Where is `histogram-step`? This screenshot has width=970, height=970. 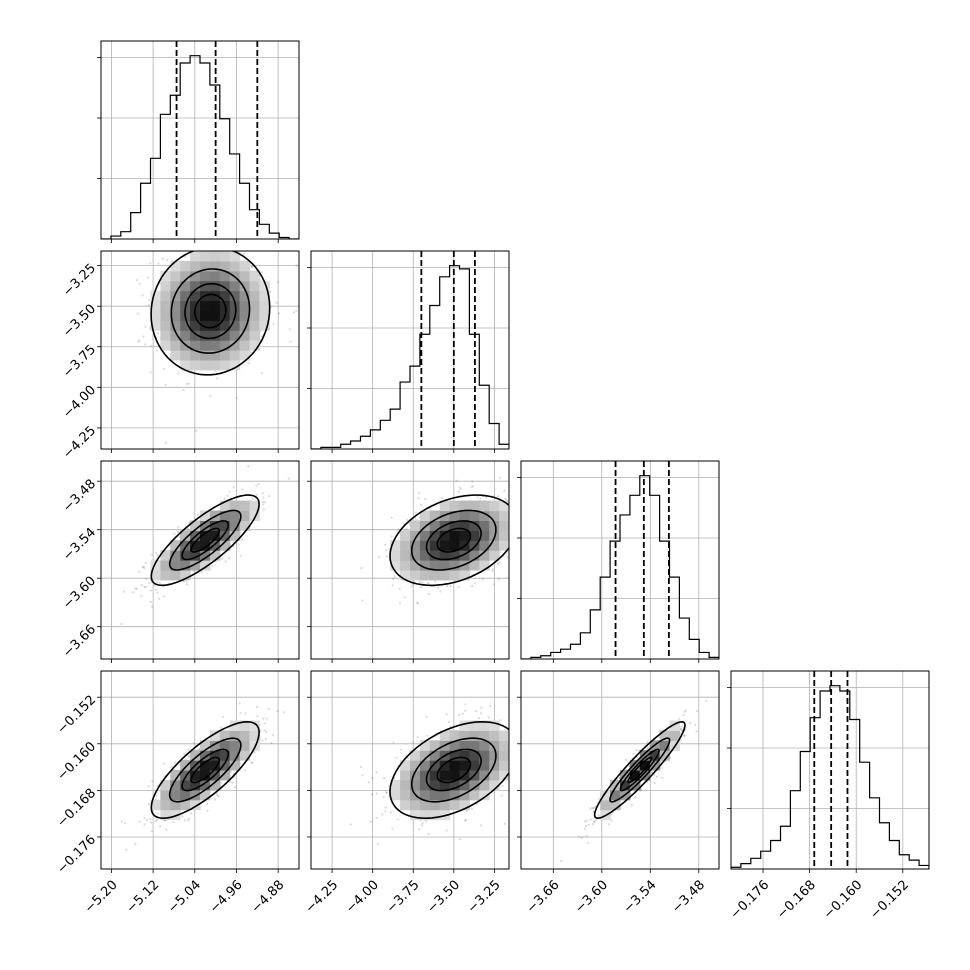
histogram-step is located at coordinates (830, 777).